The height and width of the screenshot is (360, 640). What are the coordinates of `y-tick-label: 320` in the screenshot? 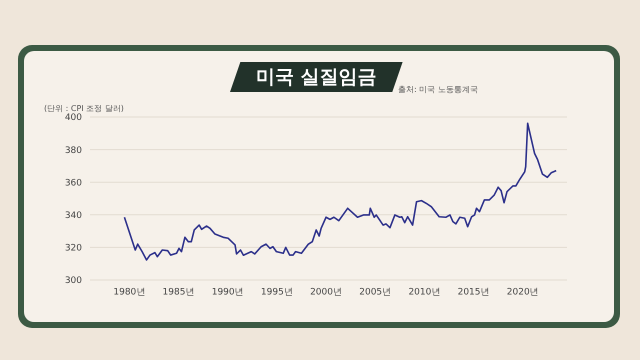 It's located at (73, 249).